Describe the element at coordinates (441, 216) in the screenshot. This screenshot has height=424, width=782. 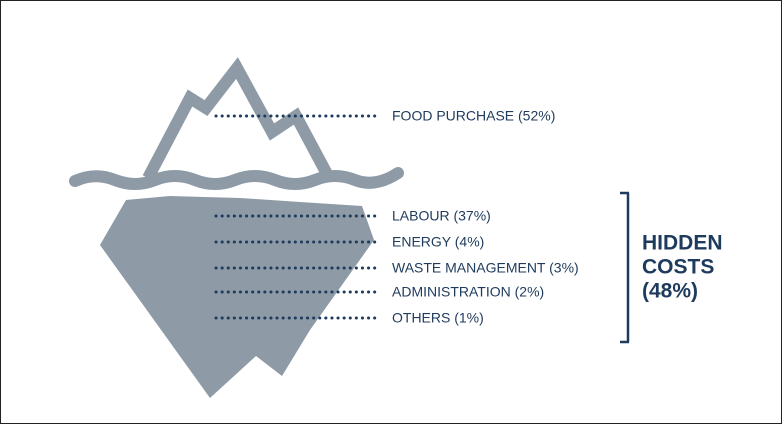
I see `cost-label: LABOUR (37%)` at that location.